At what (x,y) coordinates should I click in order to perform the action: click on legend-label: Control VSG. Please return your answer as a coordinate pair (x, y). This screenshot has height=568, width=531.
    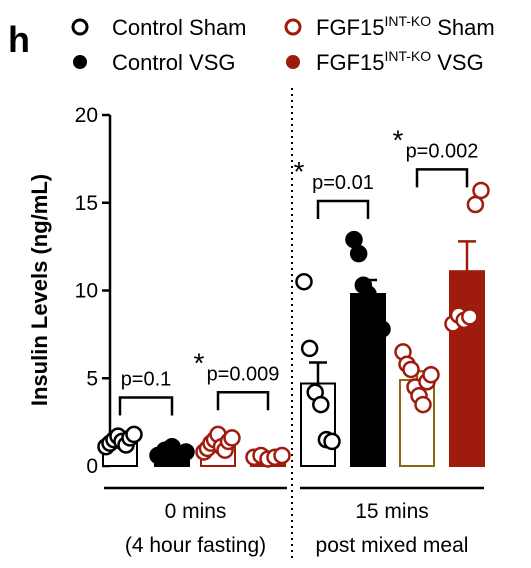
    Looking at the image, I should click on (174, 62).